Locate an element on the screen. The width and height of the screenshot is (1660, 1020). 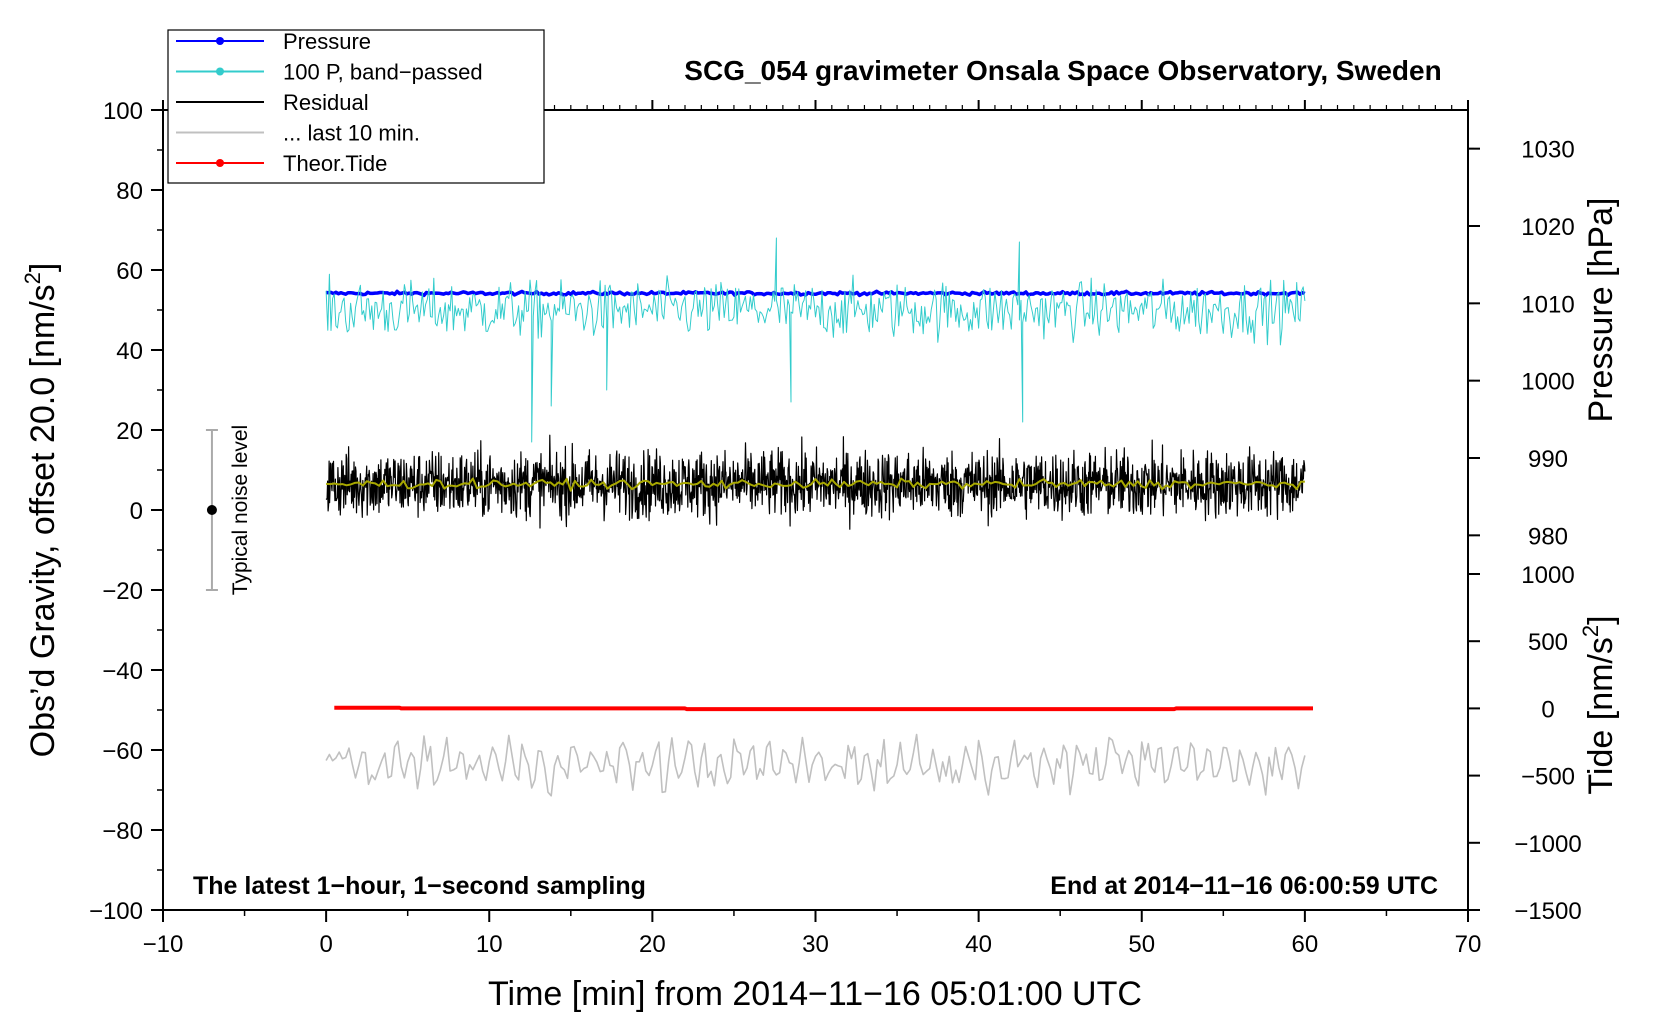
pressure-tick-label: 980 is located at coordinates (1548, 536).